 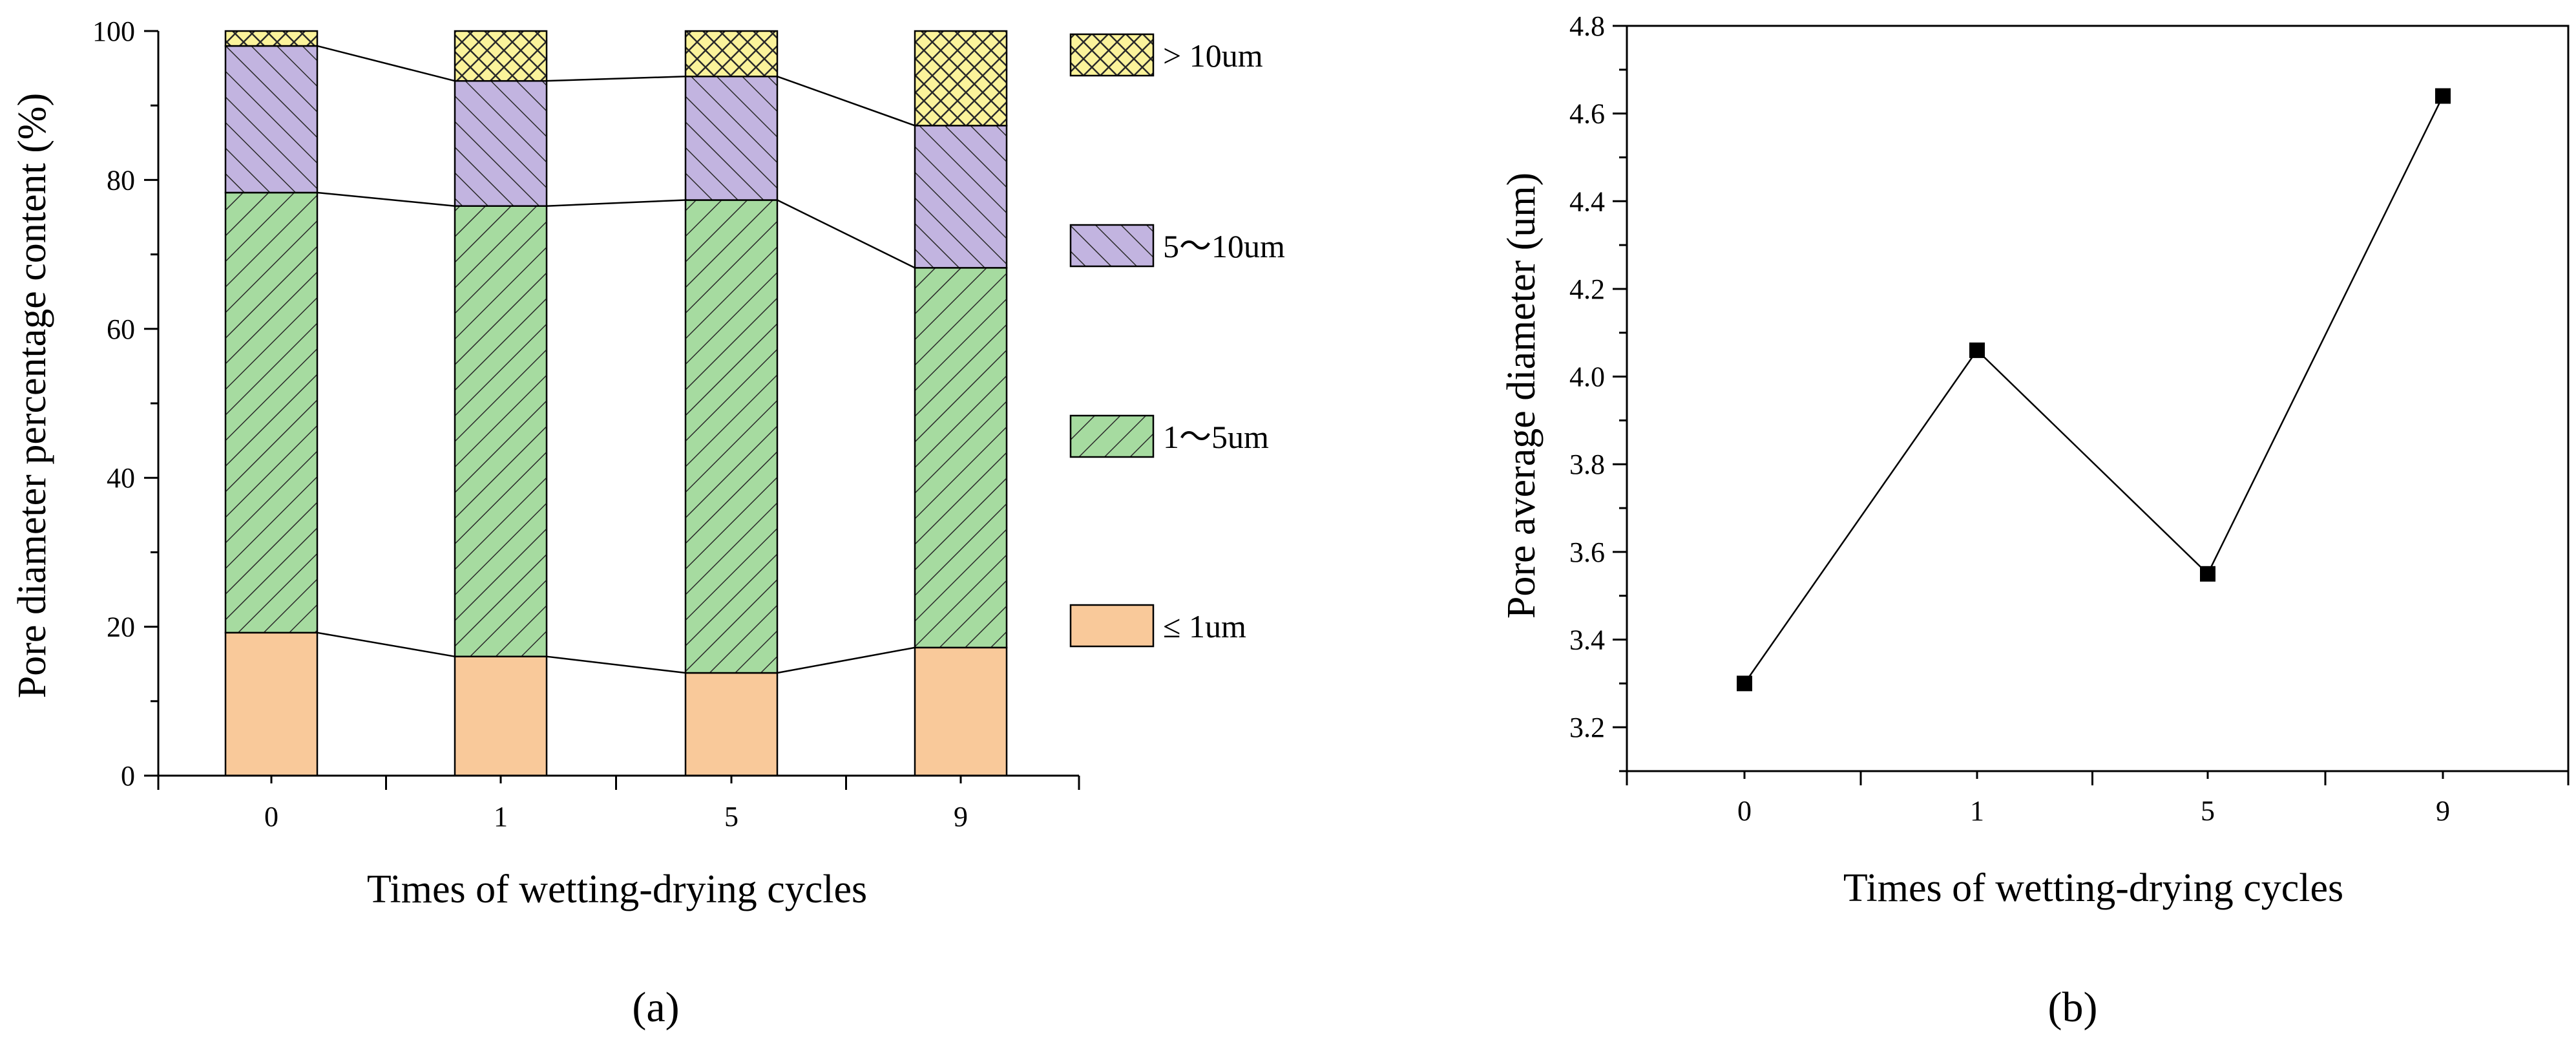 What do you see at coordinates (1216, 437) in the screenshot?
I see `legend-label: 1～5um` at bounding box center [1216, 437].